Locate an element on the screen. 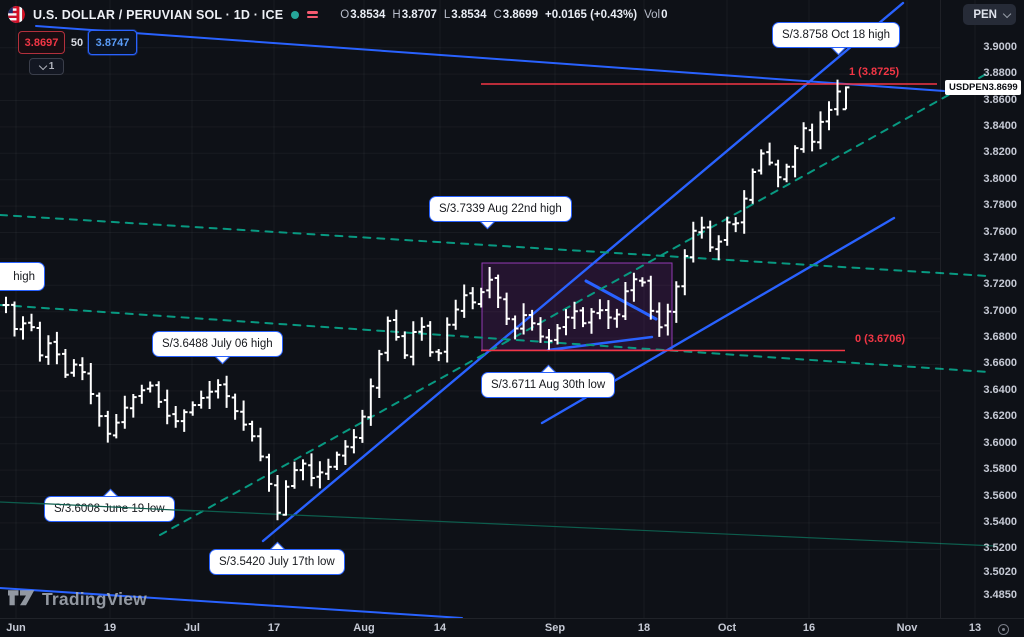  last-price-value: 3.8699 is located at coordinates (1003, 87).